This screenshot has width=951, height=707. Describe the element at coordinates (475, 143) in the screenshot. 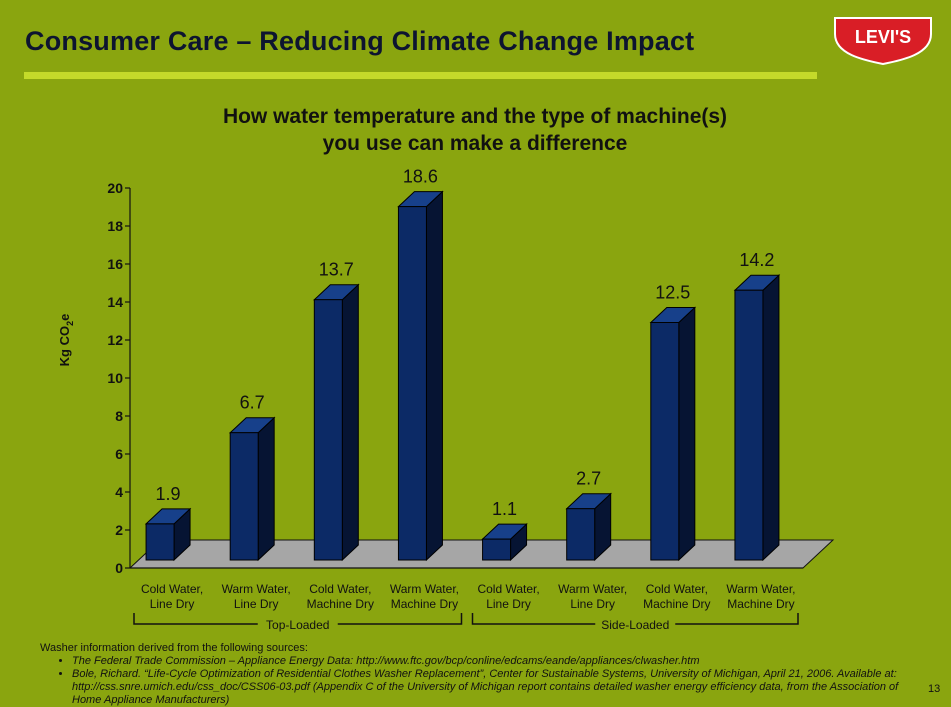

I see `chart-title-line-2: you use can make a difference` at that location.